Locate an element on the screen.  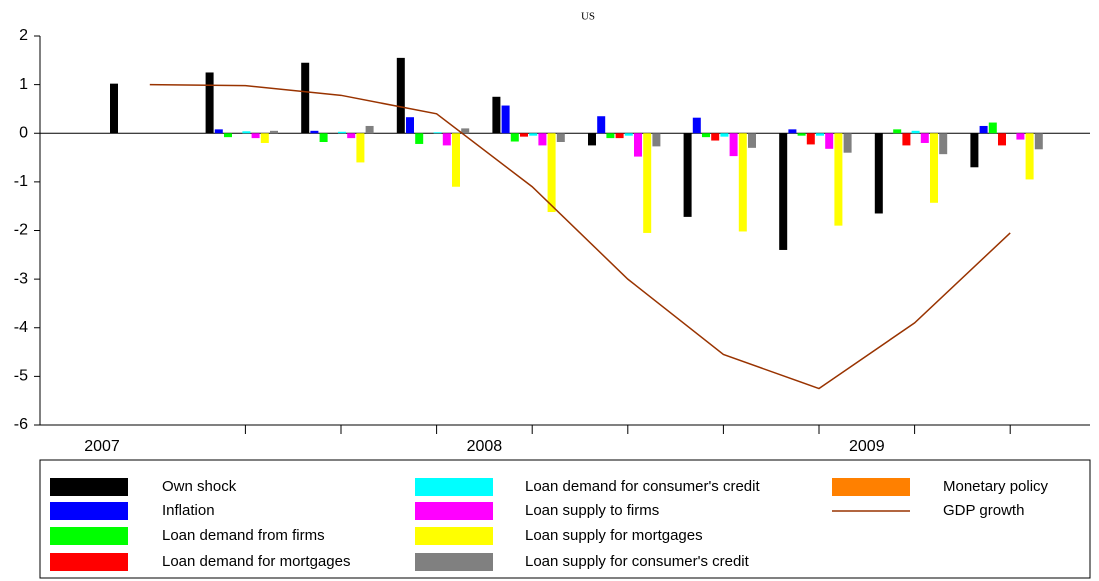
y-tick-label: -6 is located at coordinates (21, 424).